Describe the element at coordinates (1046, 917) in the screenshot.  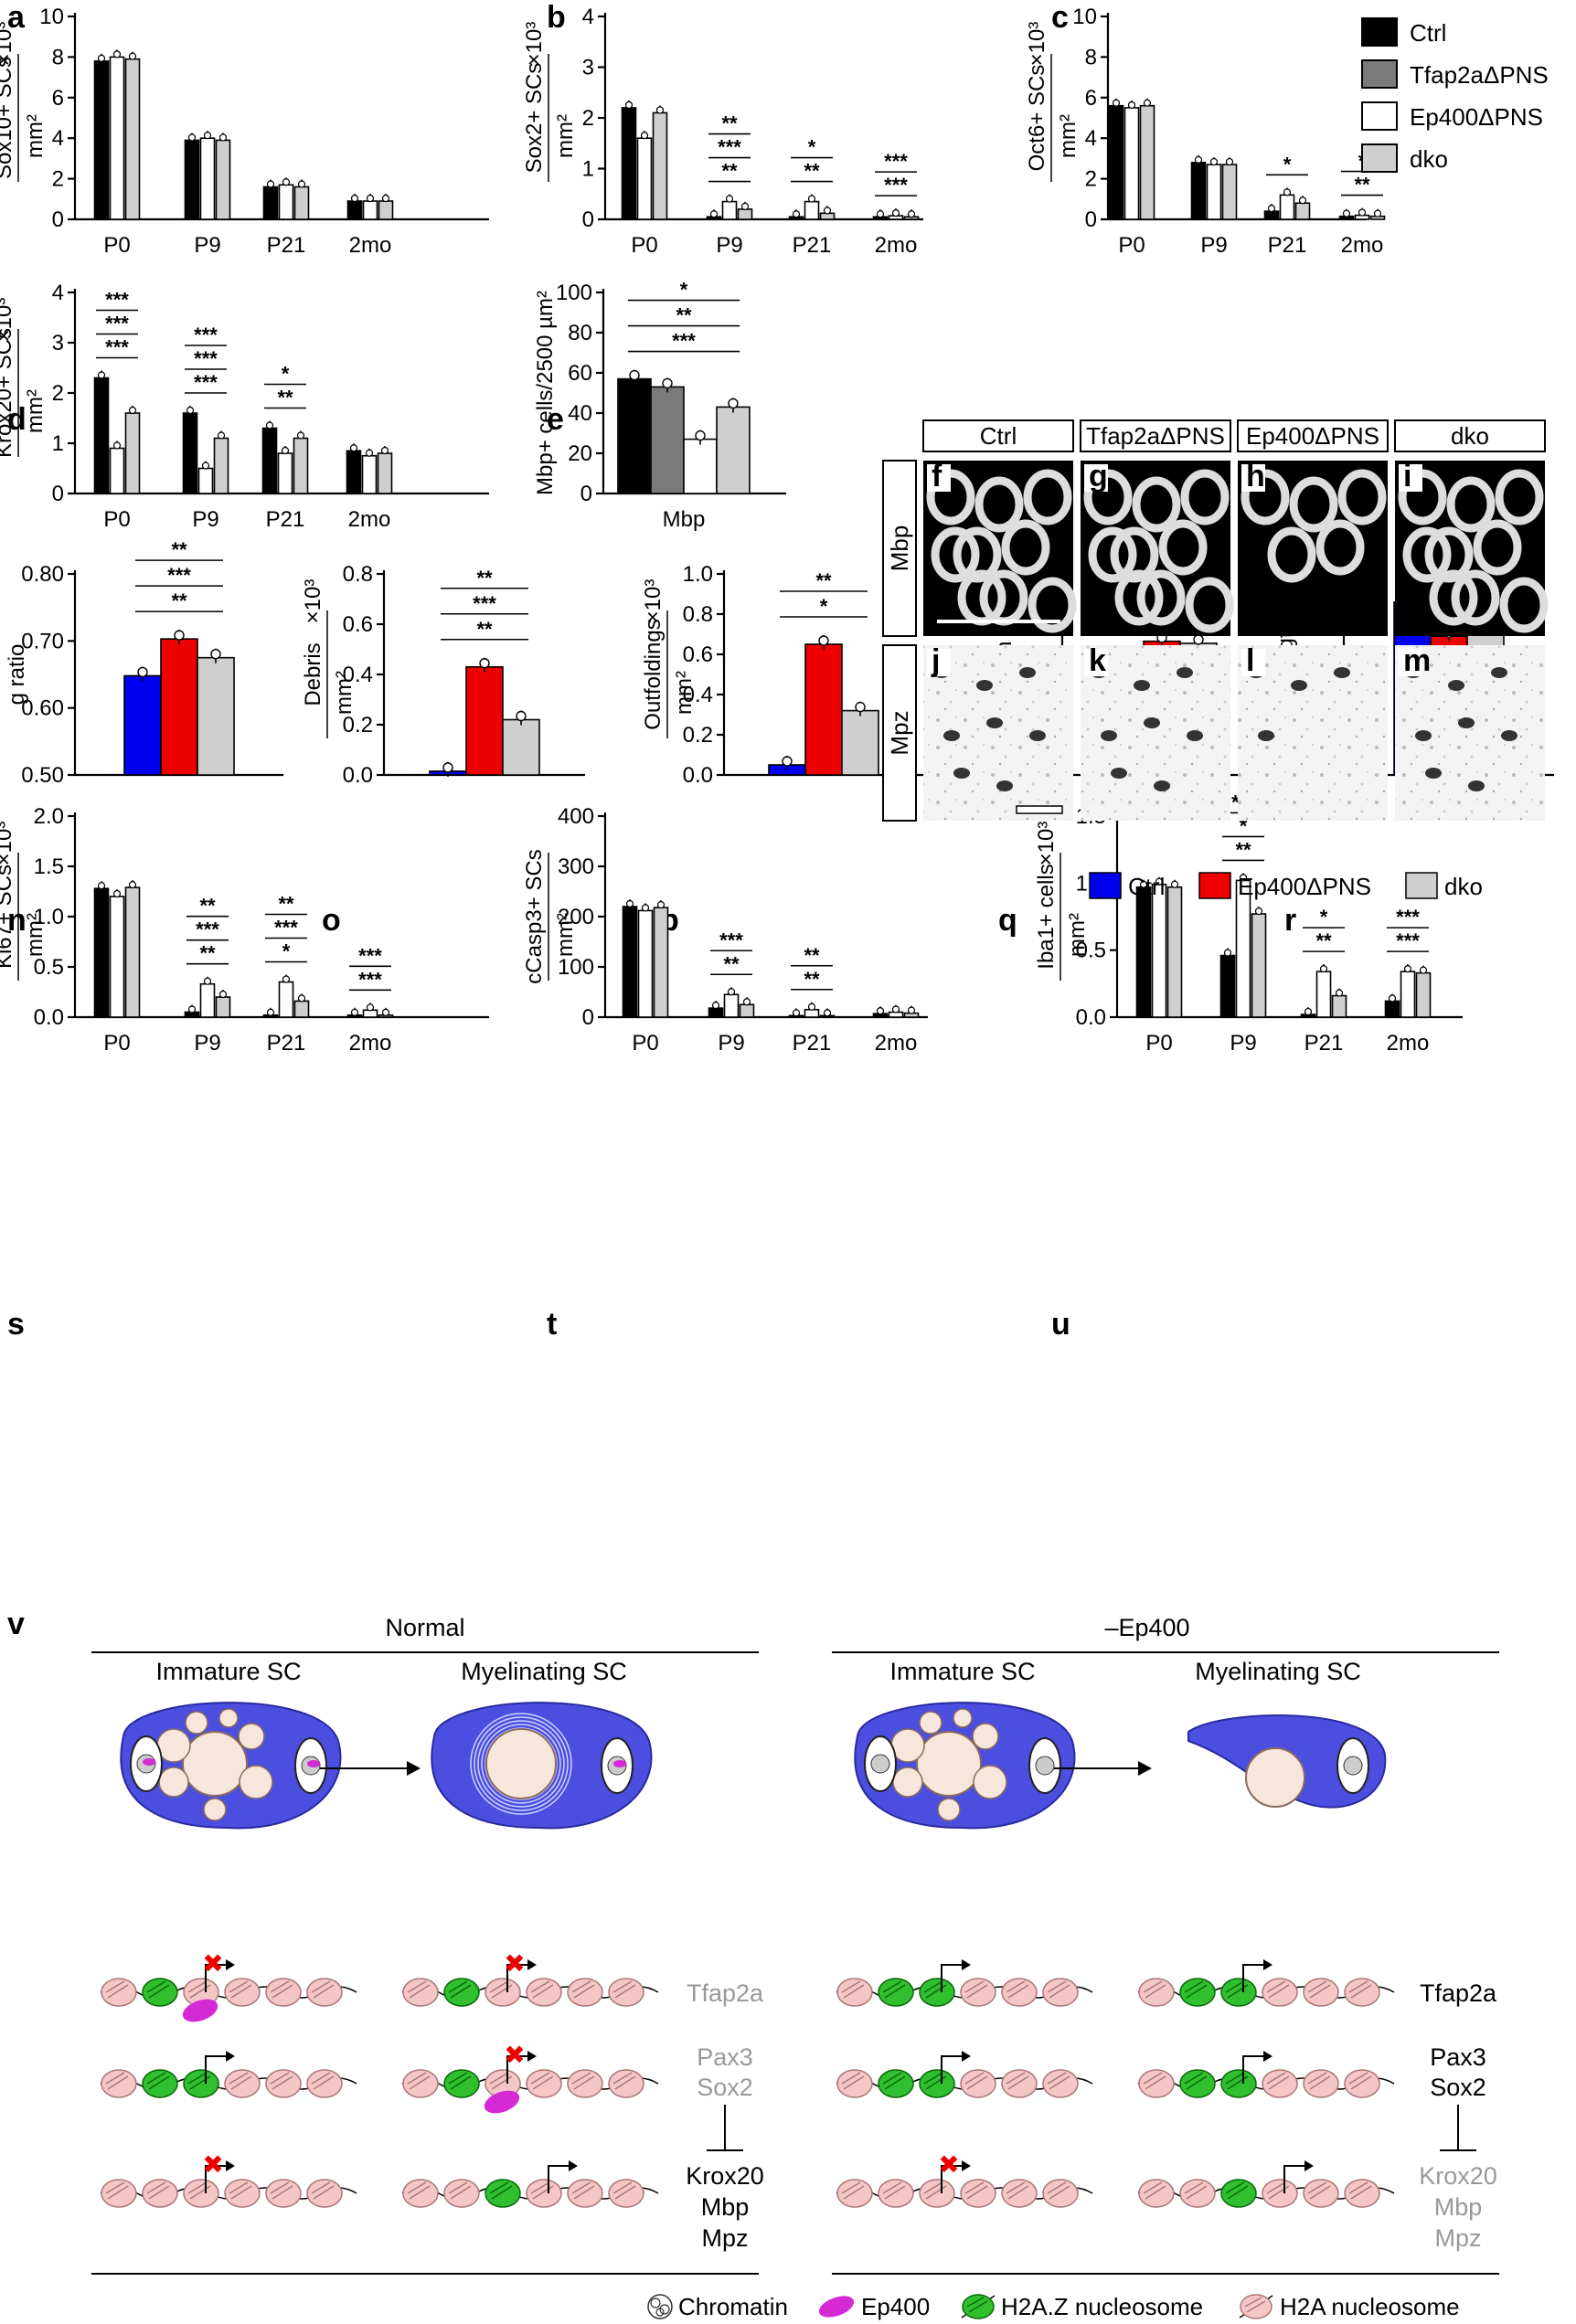
I see `y-axis-label-numerator: Iba1+ cells` at that location.